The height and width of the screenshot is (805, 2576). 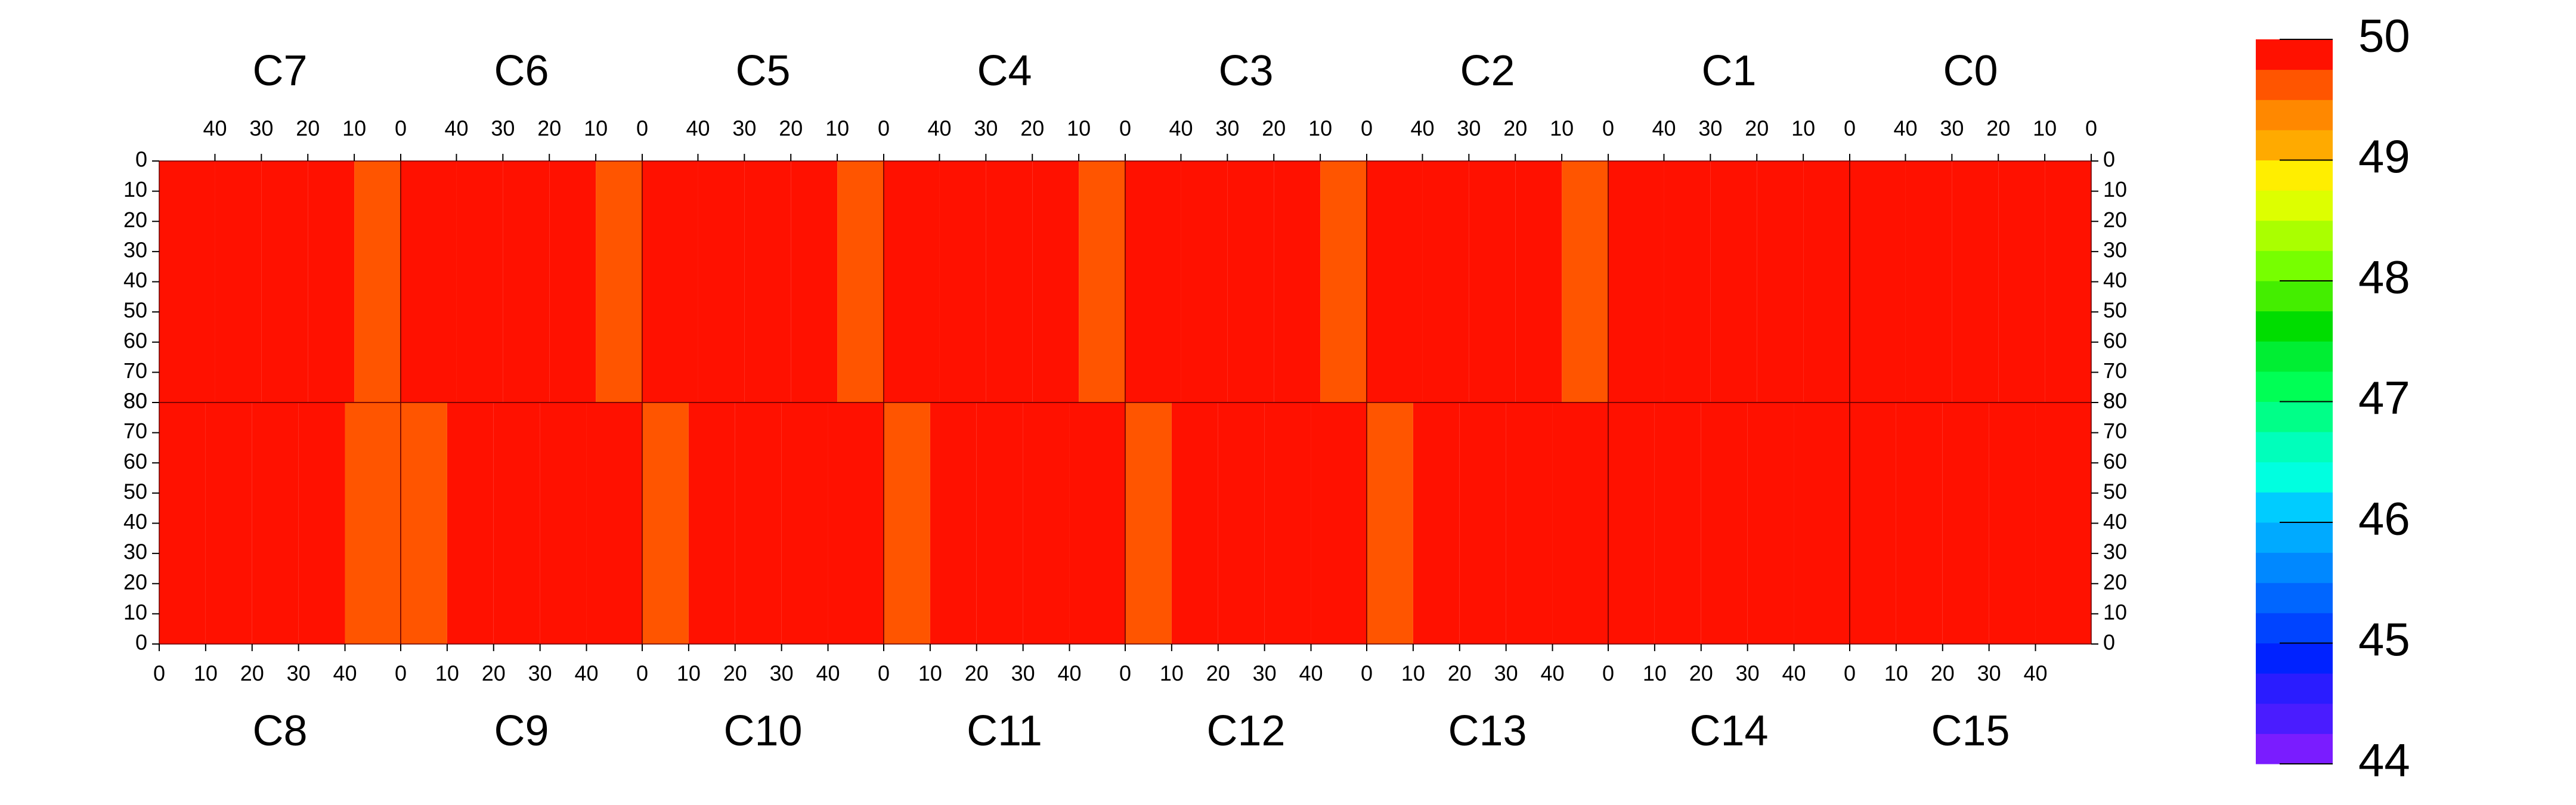 I want to click on y-tick-label: 10, so click(x=2115, y=189).